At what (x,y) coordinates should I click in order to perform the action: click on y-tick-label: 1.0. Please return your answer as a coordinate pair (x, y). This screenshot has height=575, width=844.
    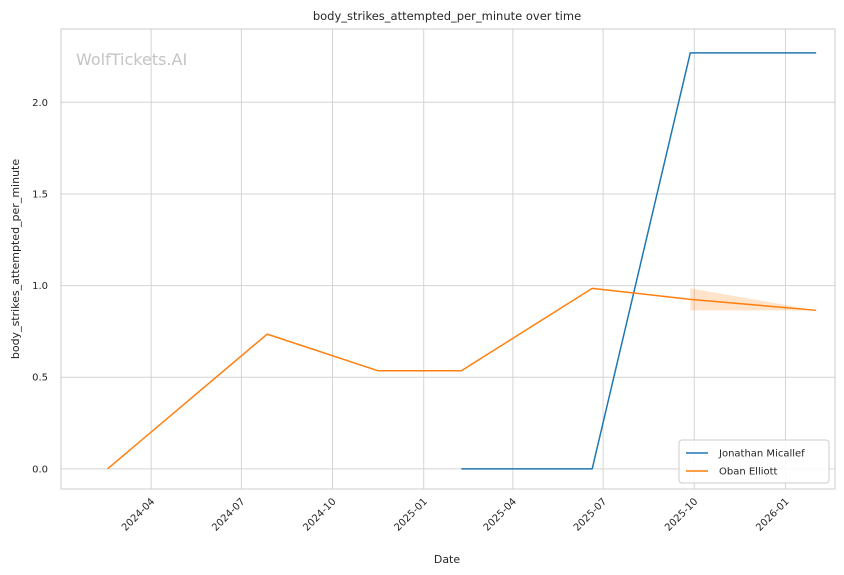
    Looking at the image, I should click on (40, 286).